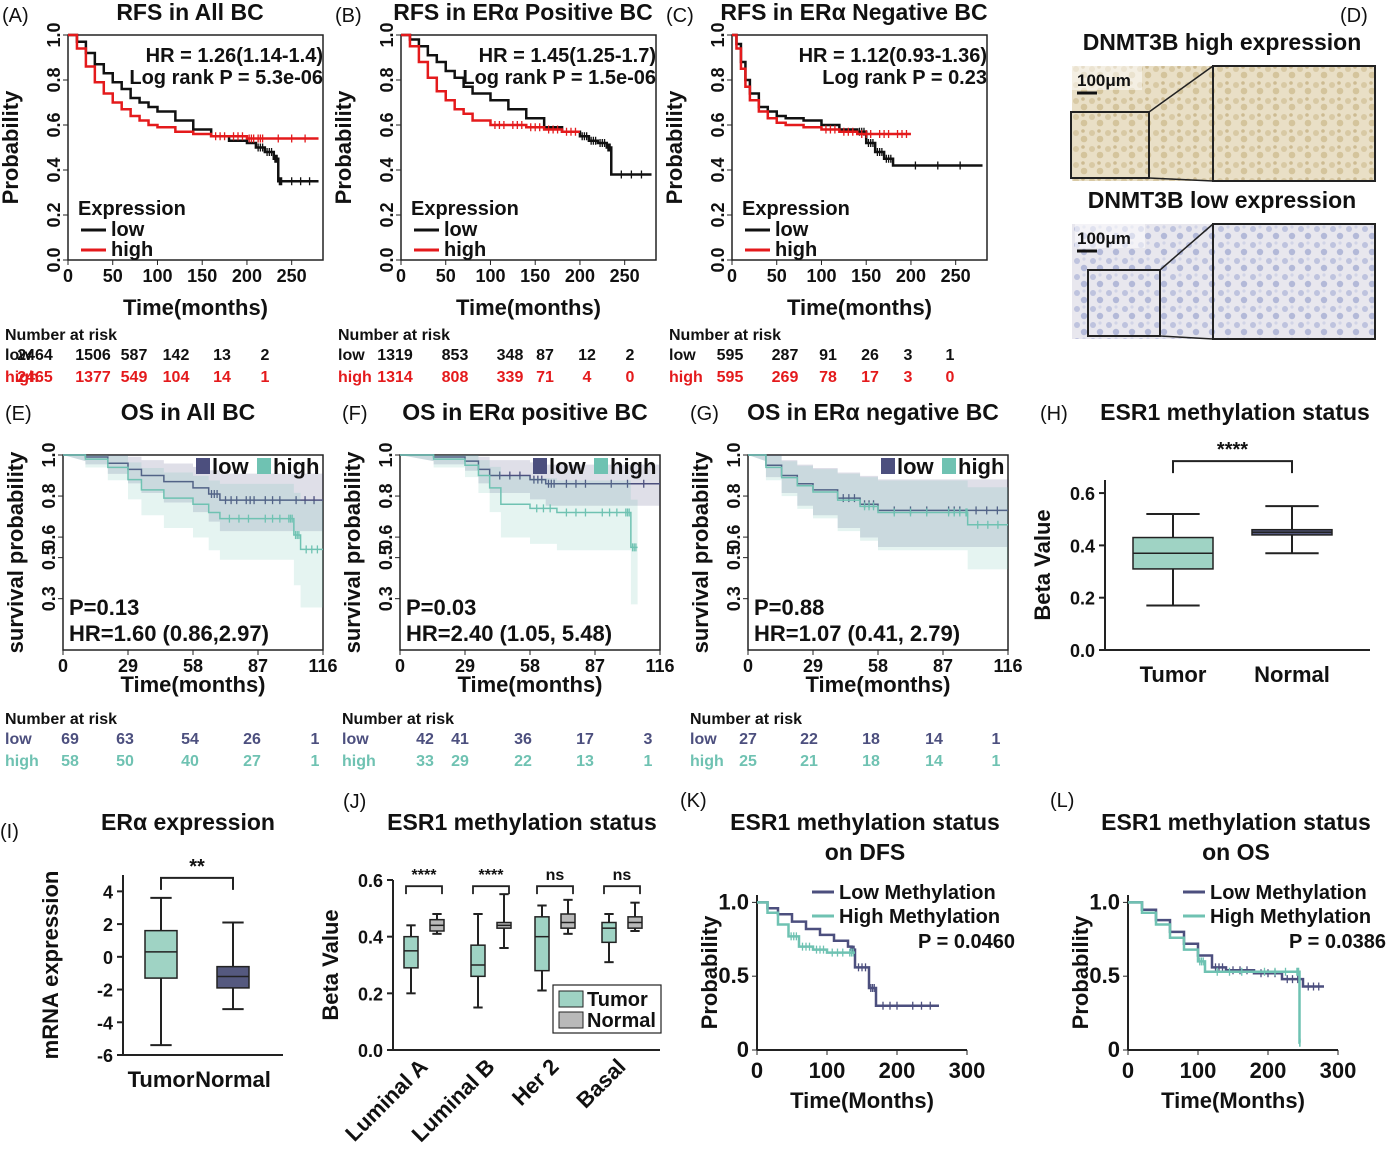 The image size is (1400, 1159). I want to click on risk-value: 36, so click(523, 739).